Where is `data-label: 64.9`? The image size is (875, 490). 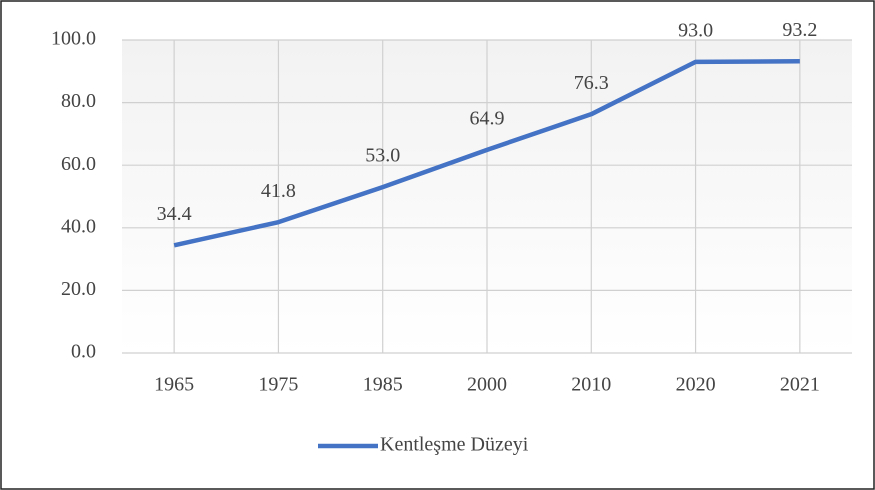 data-label: 64.9 is located at coordinates (487, 118).